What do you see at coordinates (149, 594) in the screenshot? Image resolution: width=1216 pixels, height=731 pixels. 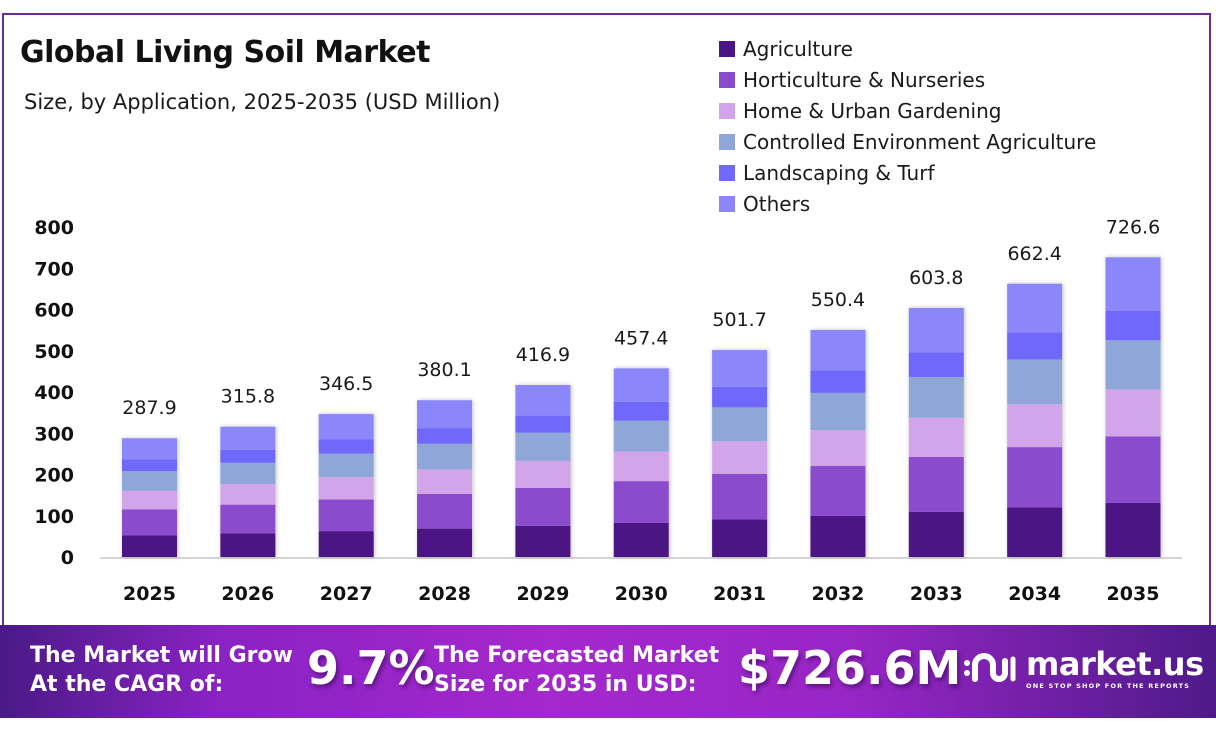 I see `x-tick-label: 2025` at bounding box center [149, 594].